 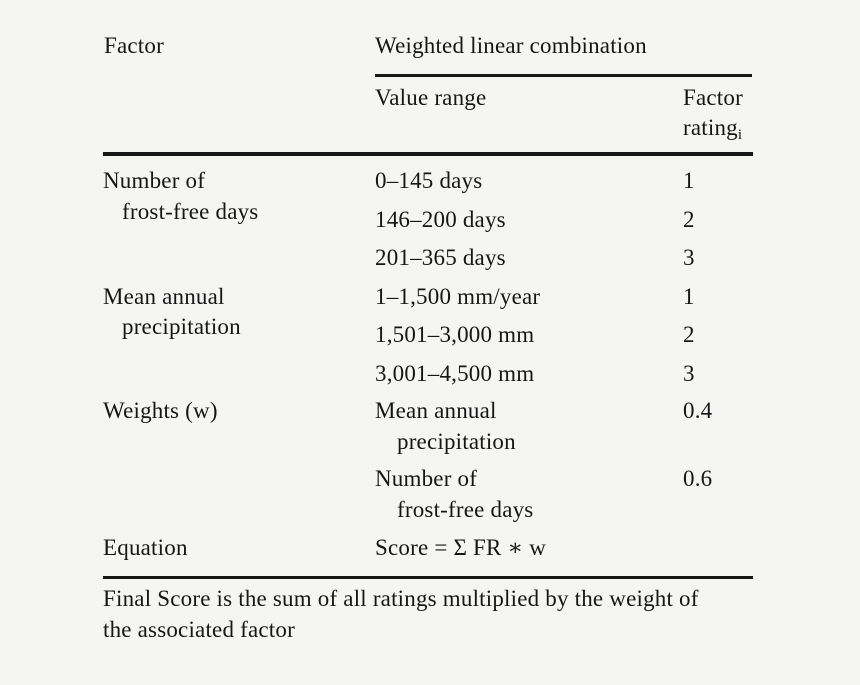 I want to click on factor-label-line1: Mean annual, so click(x=164, y=296).